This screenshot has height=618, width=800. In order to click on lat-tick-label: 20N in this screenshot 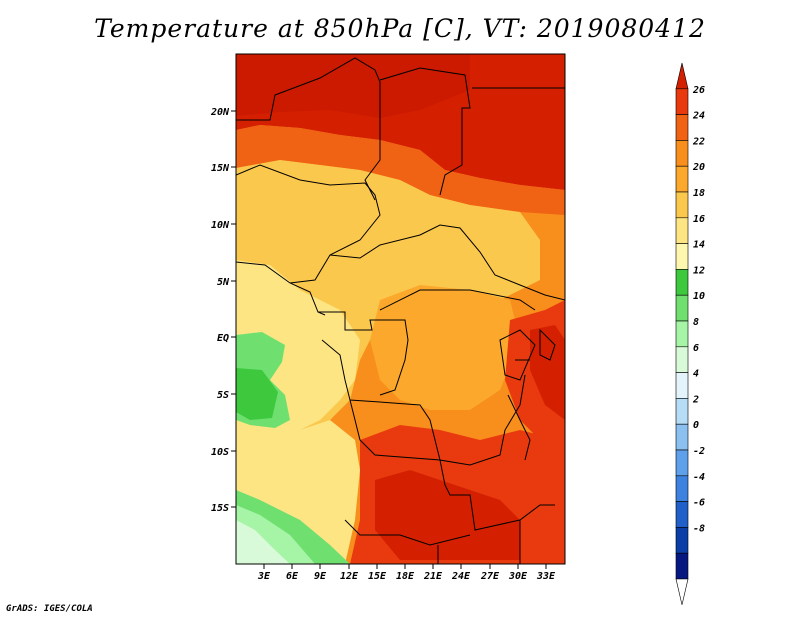, I will do `click(220, 112)`.